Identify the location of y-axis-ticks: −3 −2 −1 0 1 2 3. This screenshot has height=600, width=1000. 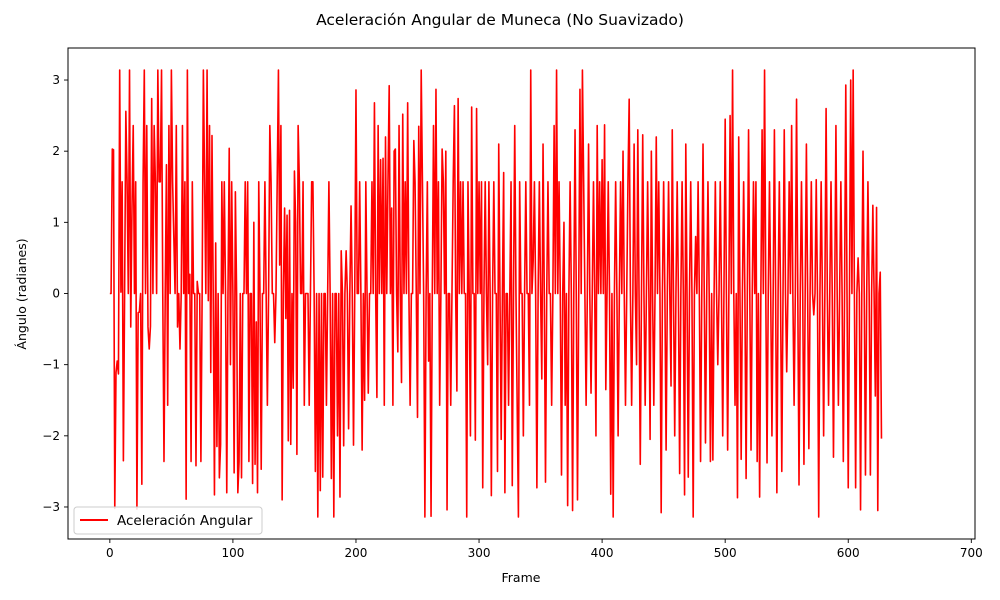
(55, 293).